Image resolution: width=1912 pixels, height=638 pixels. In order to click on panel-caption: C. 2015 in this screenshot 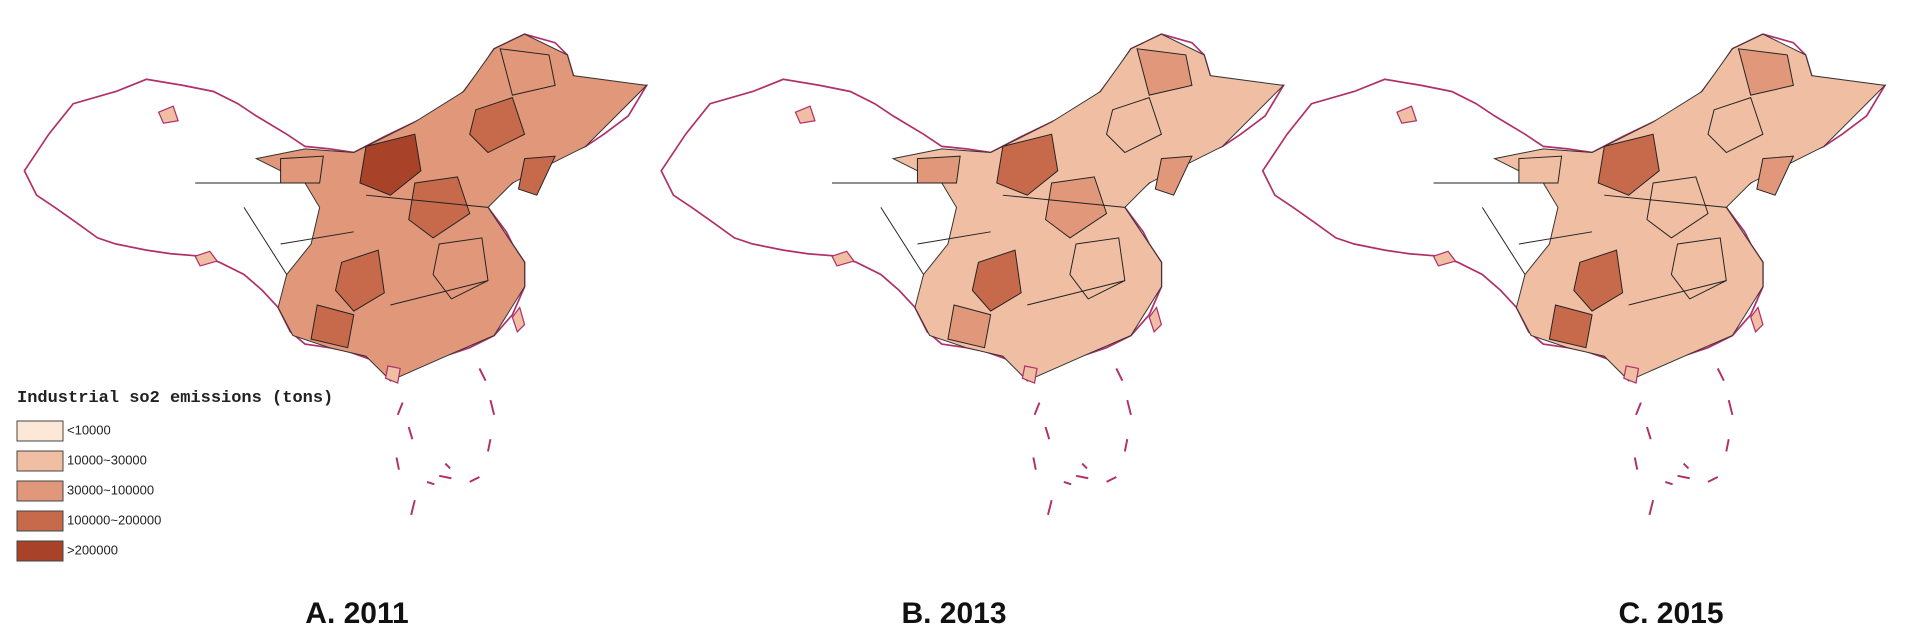, I will do `click(1670, 613)`.